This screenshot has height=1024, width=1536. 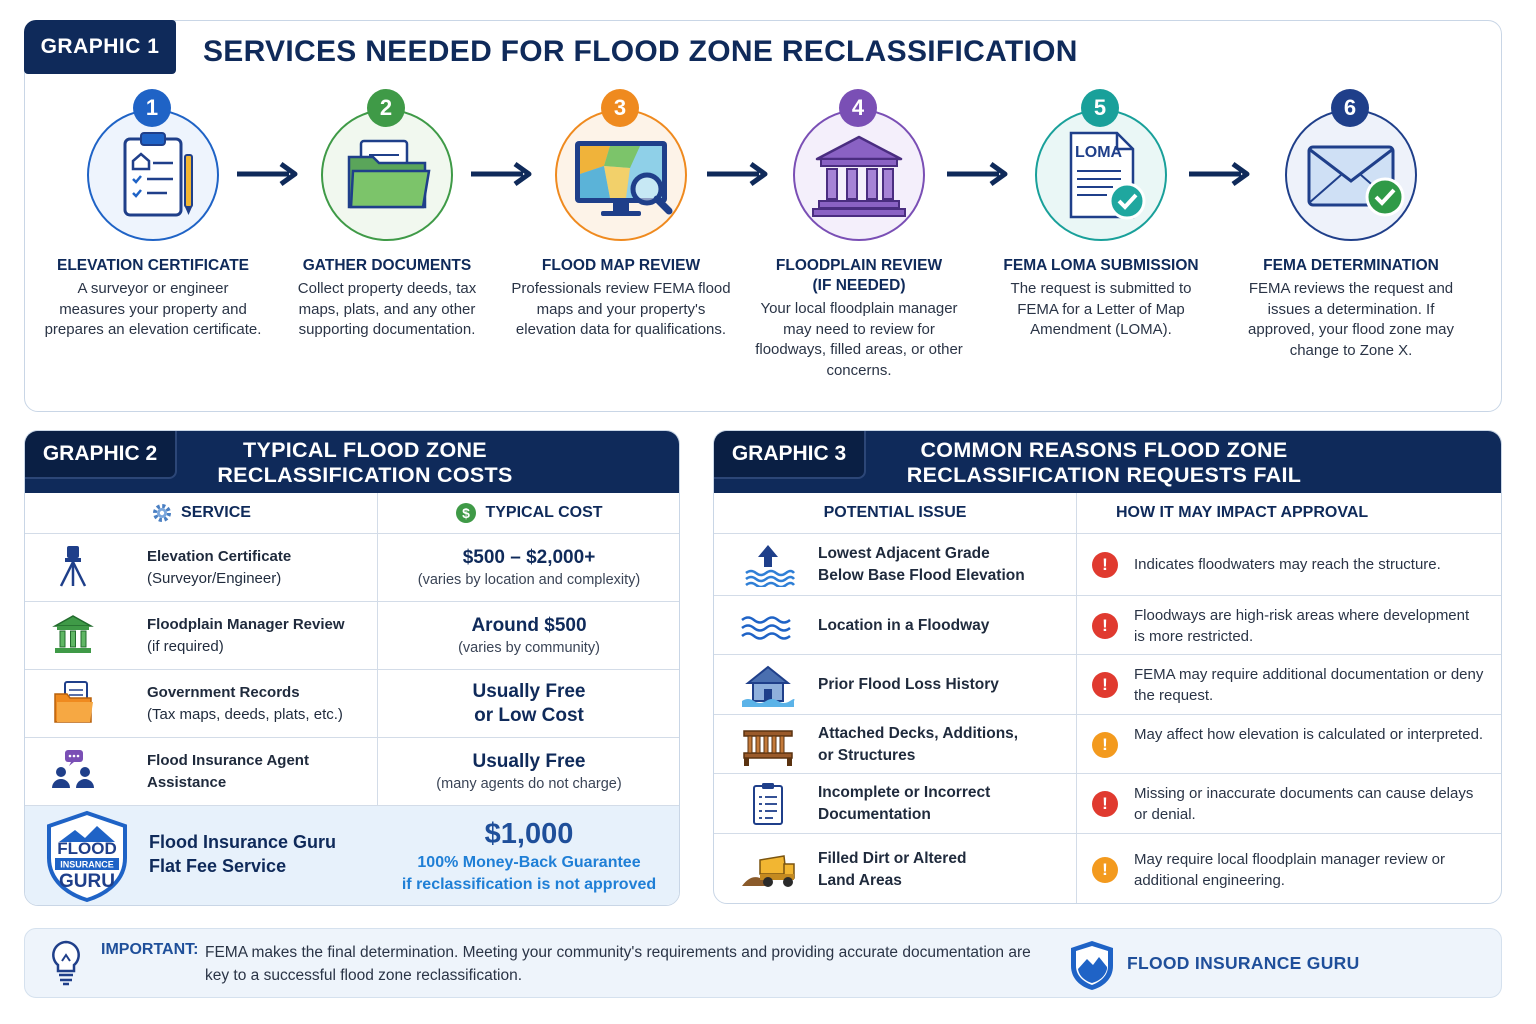 What do you see at coordinates (768, 870) in the screenshot?
I see `dump-truck-icon` at bounding box center [768, 870].